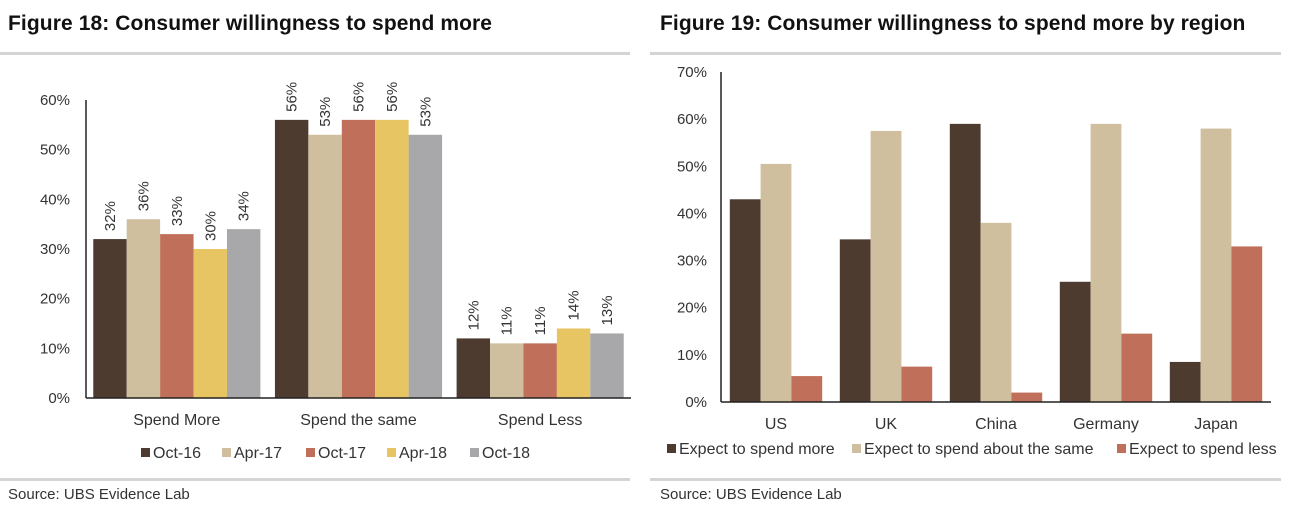 This screenshot has width=1296, height=518. What do you see at coordinates (757, 449) in the screenshot?
I see `legend-label: Expect to spend more` at bounding box center [757, 449].